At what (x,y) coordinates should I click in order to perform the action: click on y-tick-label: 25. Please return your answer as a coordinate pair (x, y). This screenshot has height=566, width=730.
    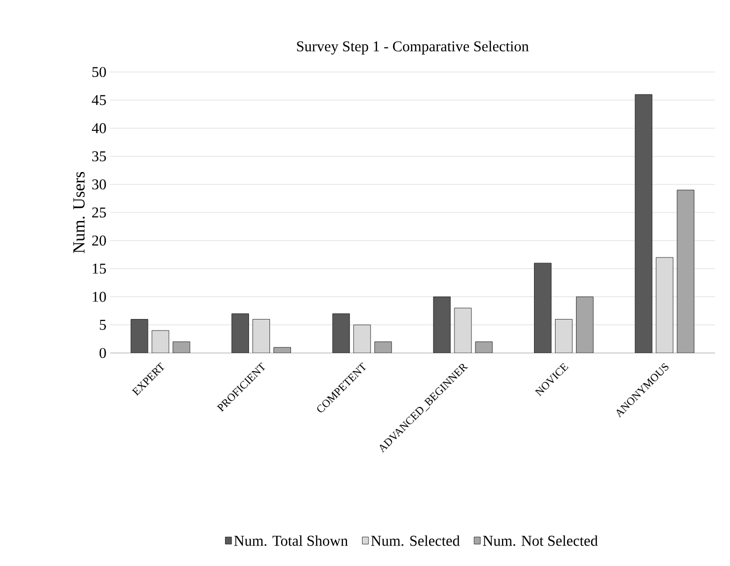
    Looking at the image, I should click on (99, 212).